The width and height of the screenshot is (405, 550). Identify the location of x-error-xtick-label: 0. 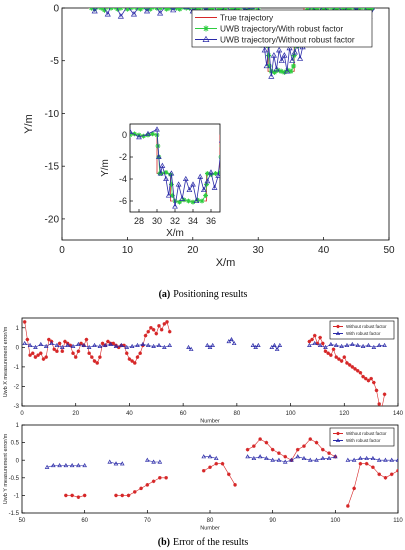
(22, 414).